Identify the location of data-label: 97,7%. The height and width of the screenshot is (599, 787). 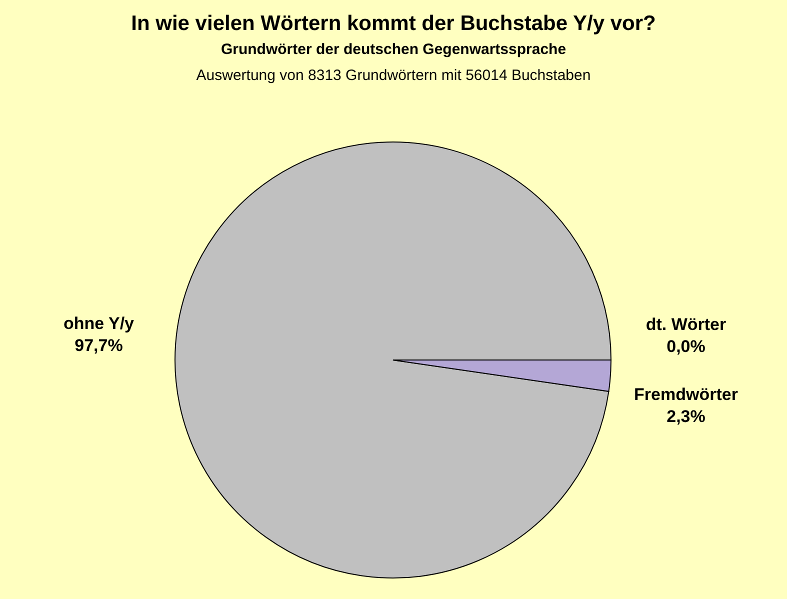
(98, 346).